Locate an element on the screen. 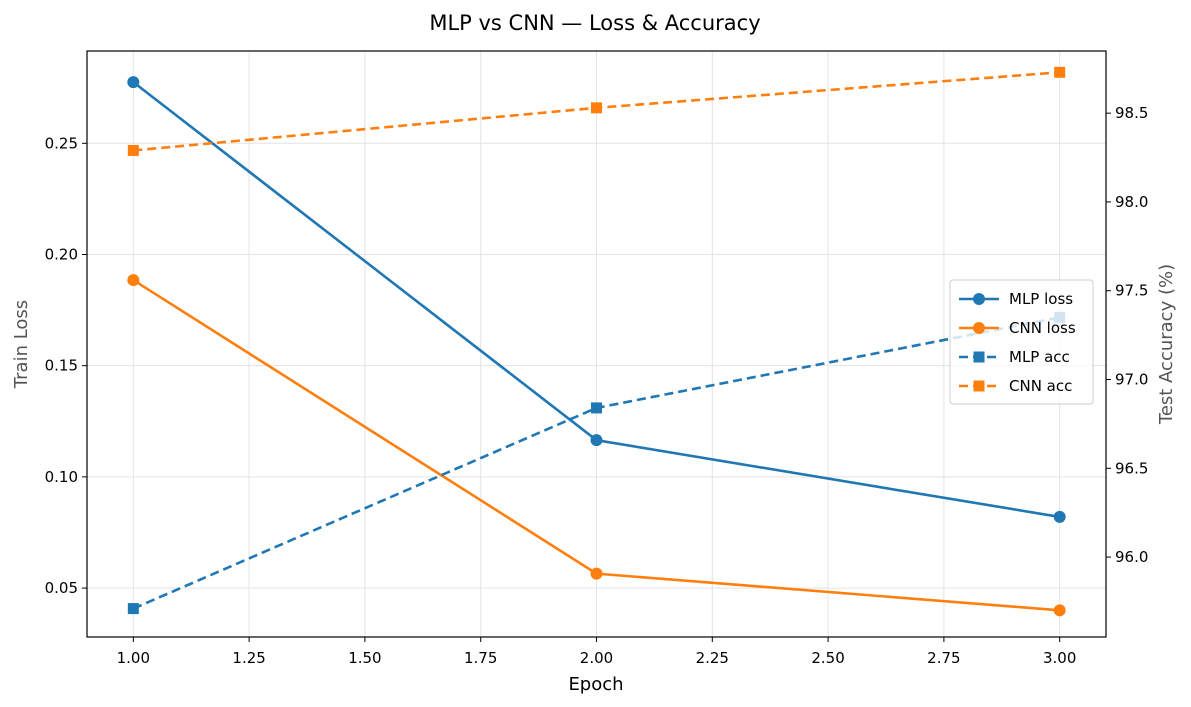  y-right-tick-label: 98.0 is located at coordinates (1131, 202).